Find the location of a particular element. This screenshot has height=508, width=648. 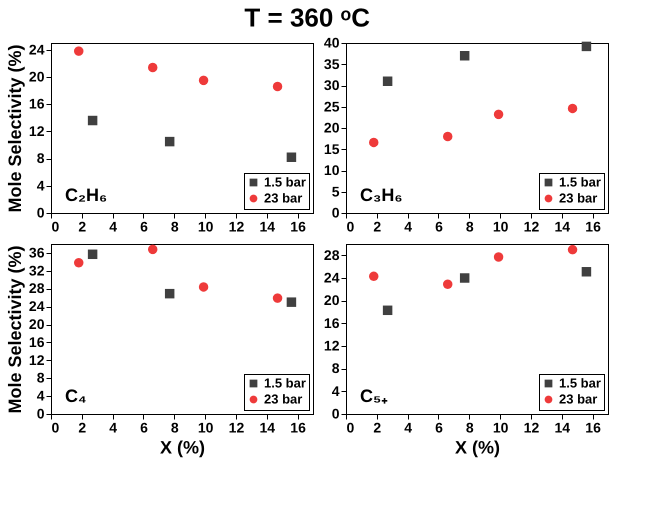

annotation: C₅₊ is located at coordinates (374, 396).